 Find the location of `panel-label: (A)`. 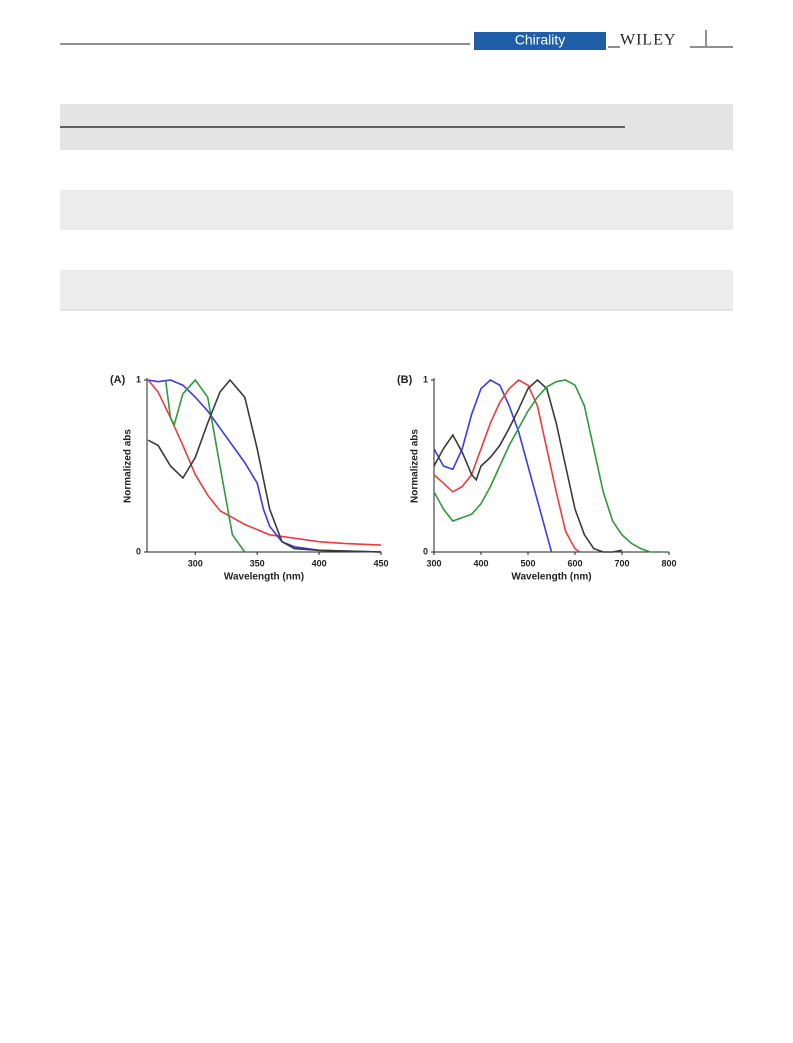

panel-label: (A) is located at coordinates (118, 380).